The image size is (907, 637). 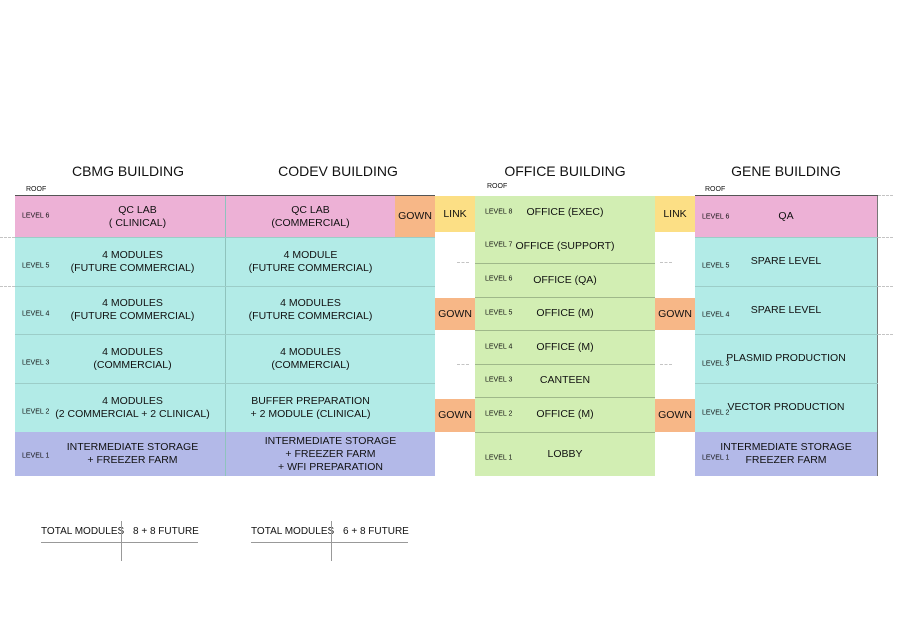 I want to click on cbmg-level-1-cell: INTERMEDIATE STORAGE + FREEZER FARM, so click(x=132, y=453).